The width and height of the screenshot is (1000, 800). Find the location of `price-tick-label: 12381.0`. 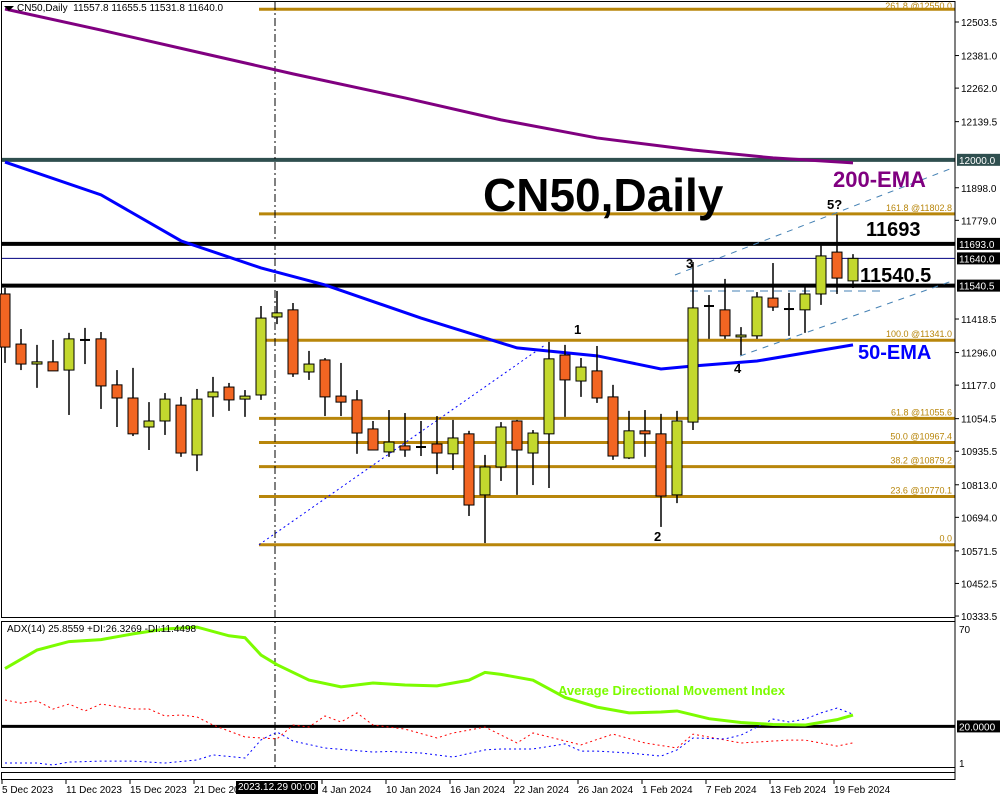

price-tick-label: 12381.0 is located at coordinates (979, 57).